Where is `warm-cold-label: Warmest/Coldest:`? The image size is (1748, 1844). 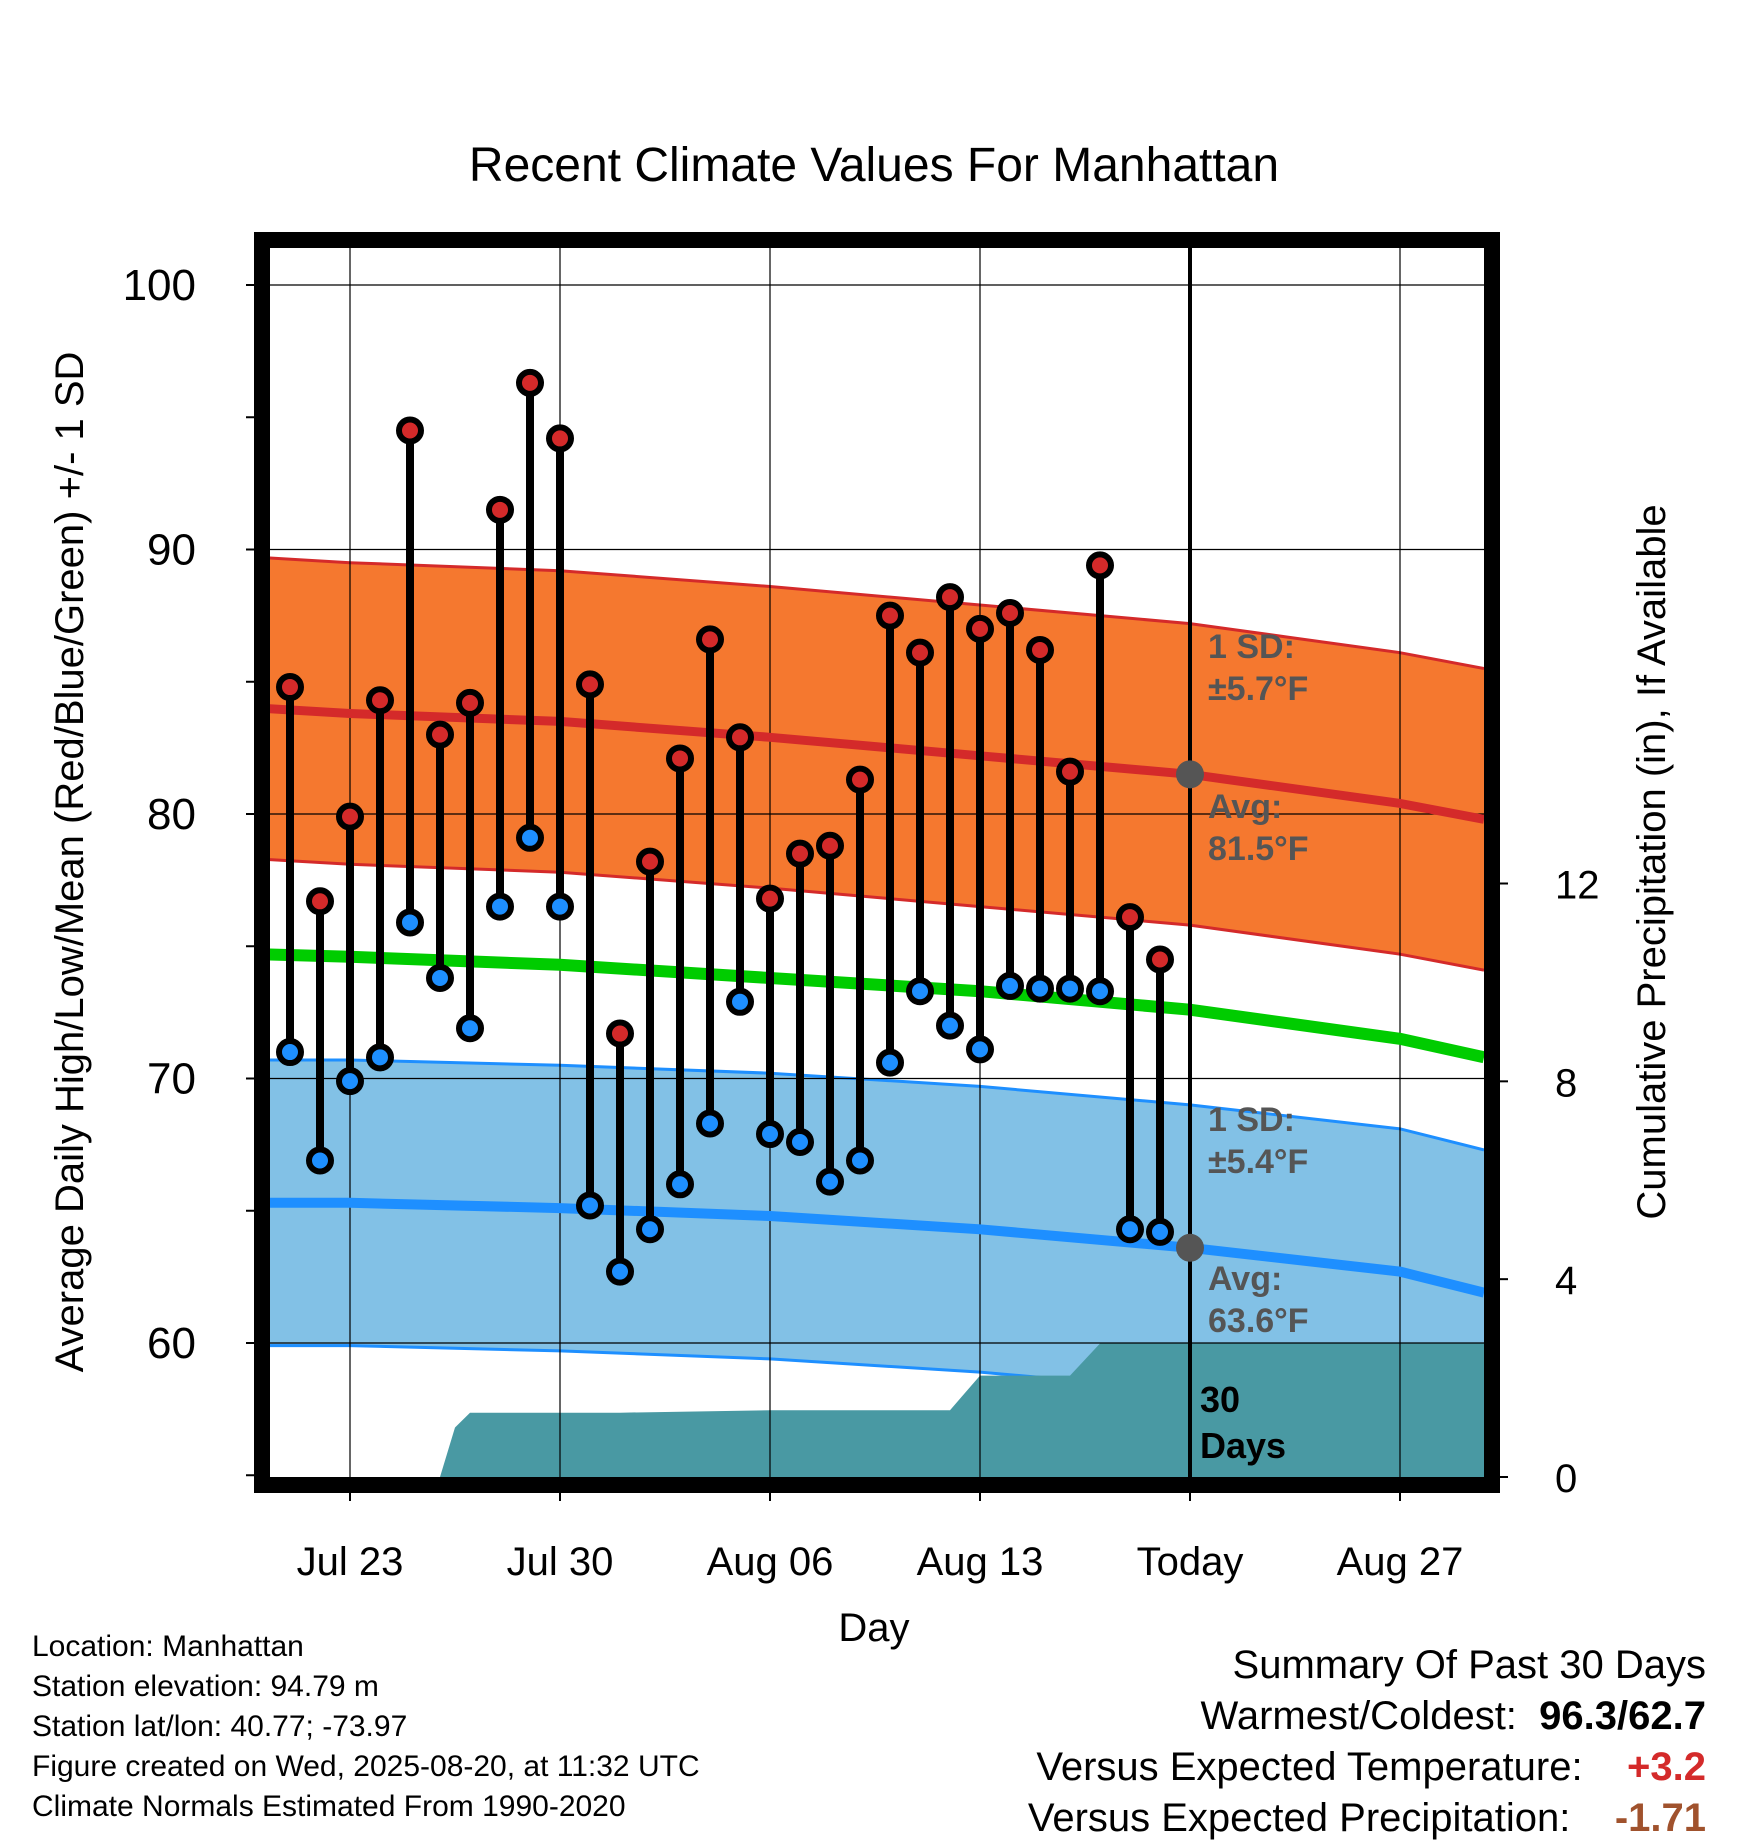 warm-cold-label: Warmest/Coldest: is located at coordinates (1358, 1716).